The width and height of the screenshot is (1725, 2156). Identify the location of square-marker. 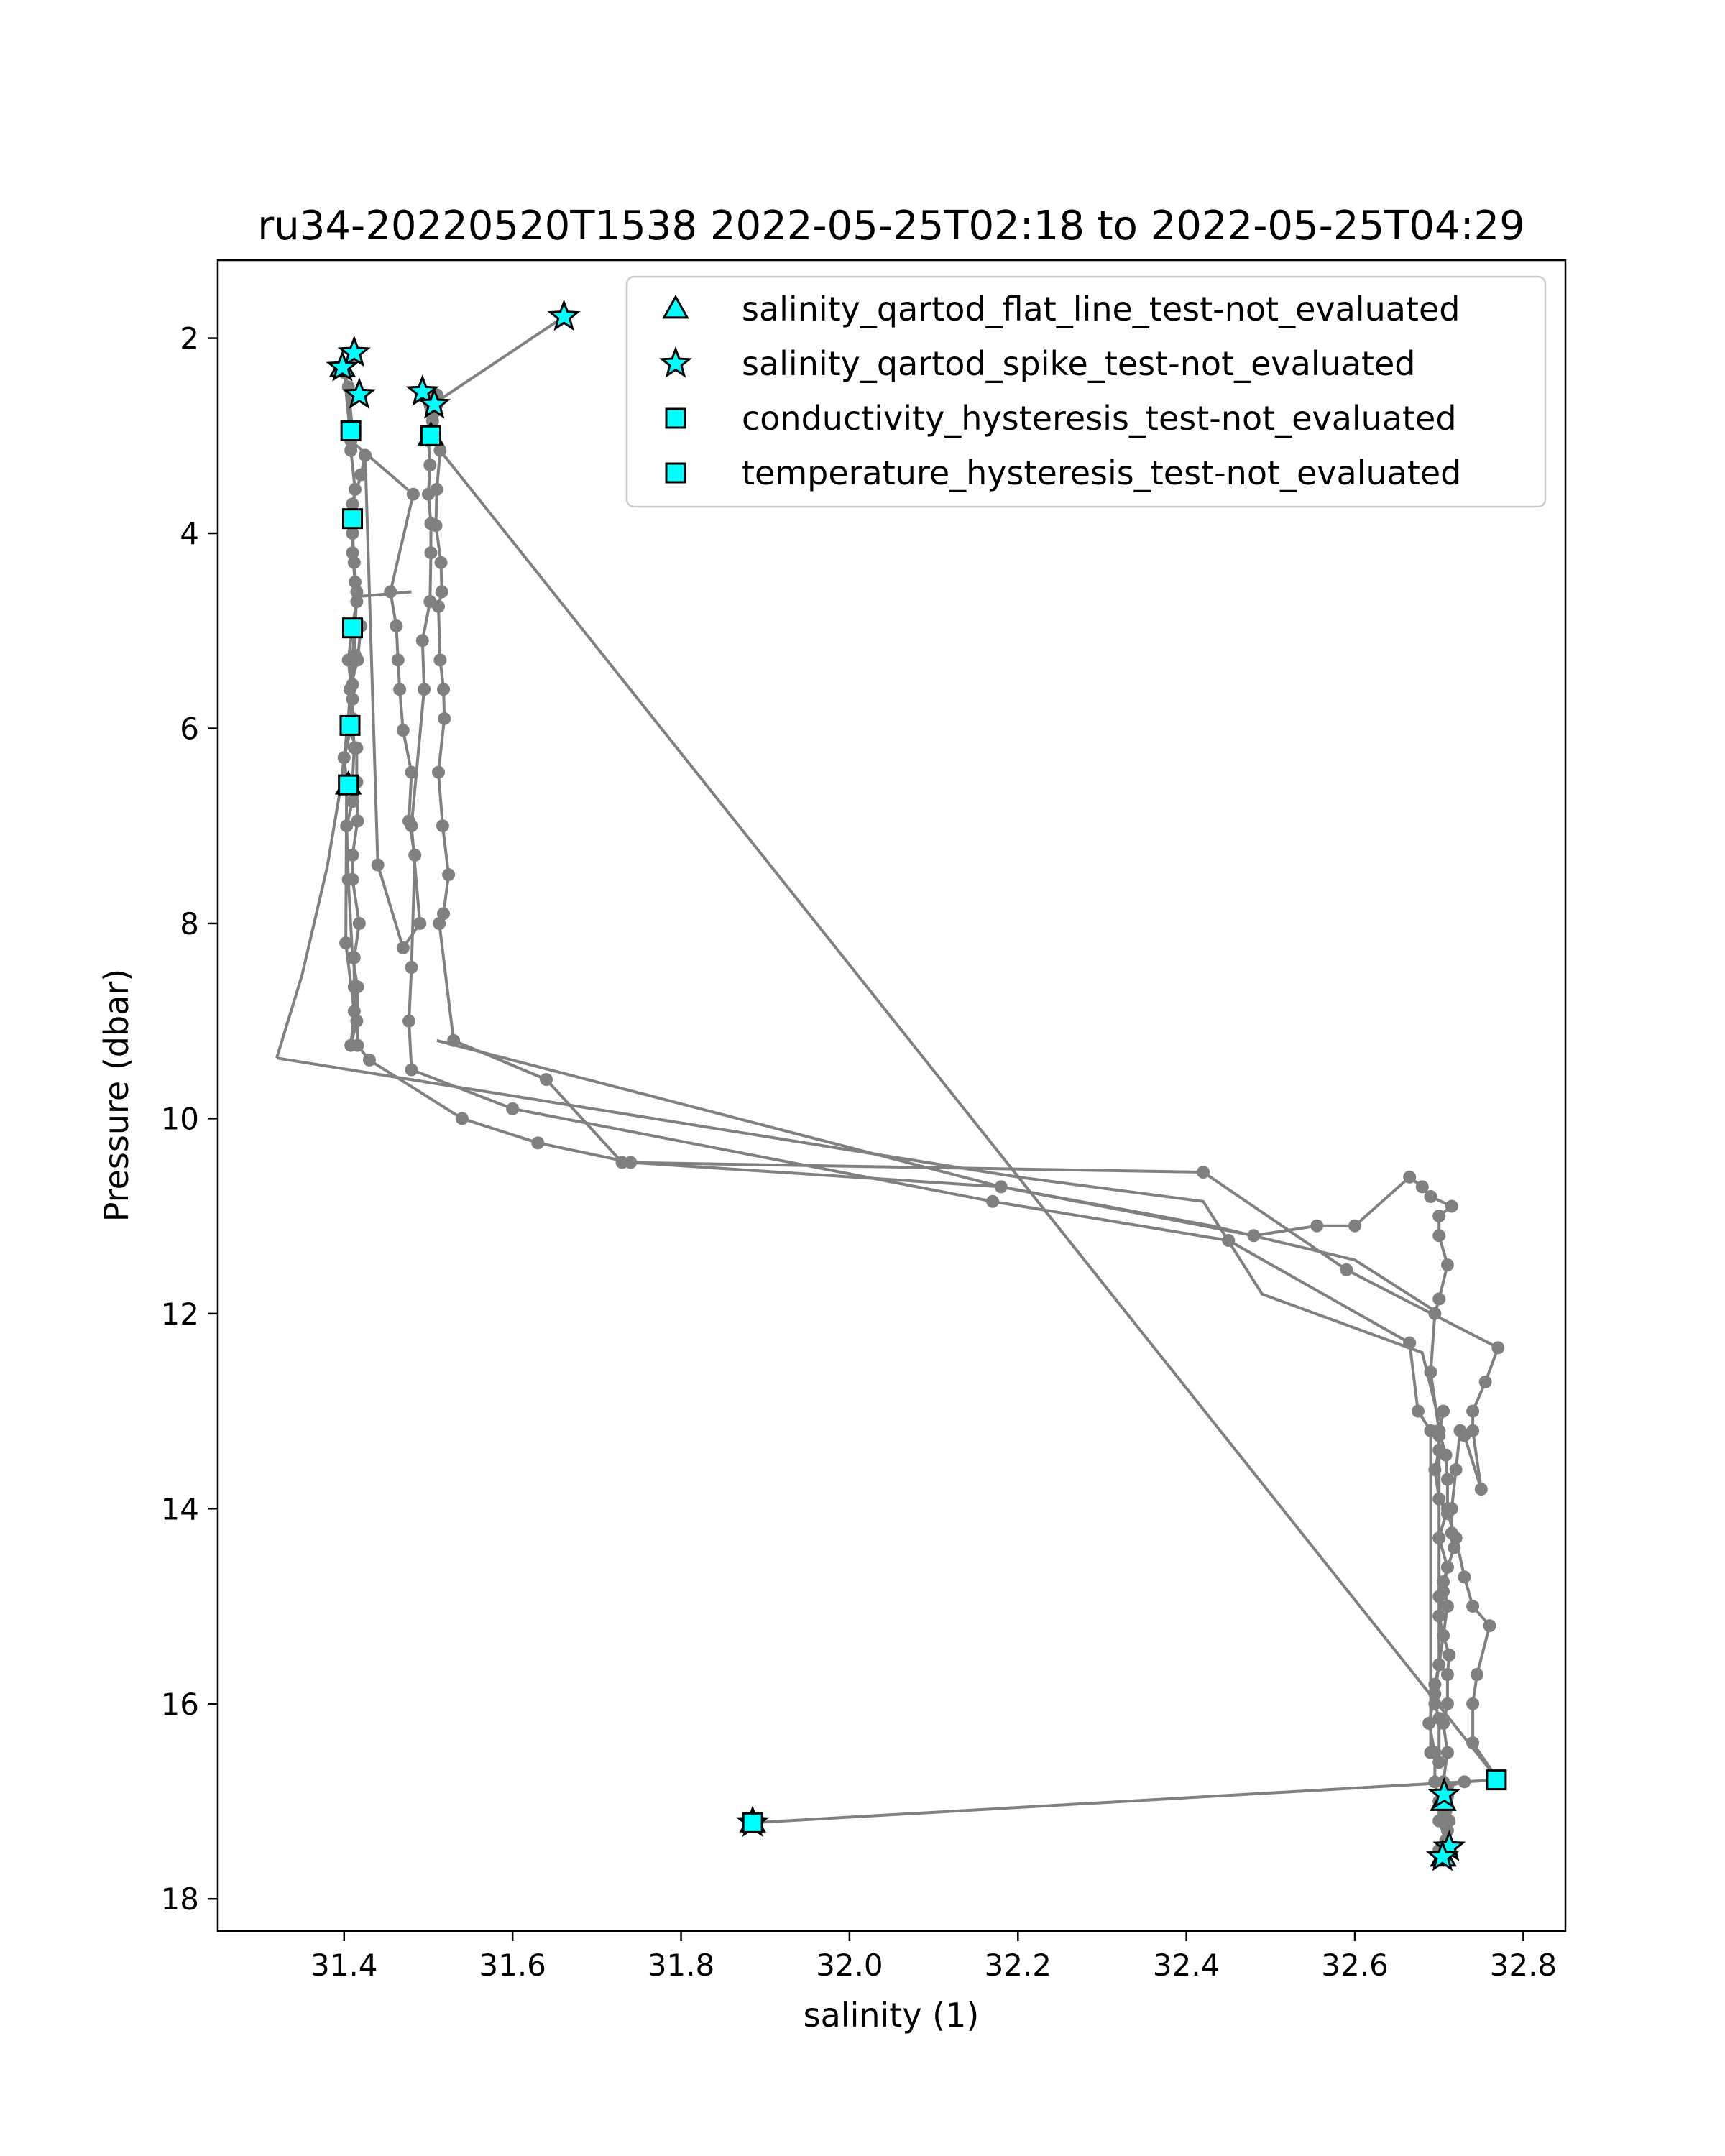
(352, 519).